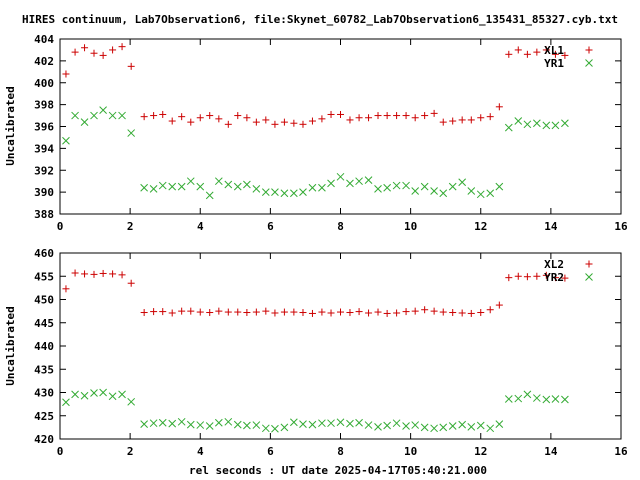 This screenshot has height=480, width=640. I want to click on plot-bottom-y-axis-label: Uncalibrated, so click(10, 345).